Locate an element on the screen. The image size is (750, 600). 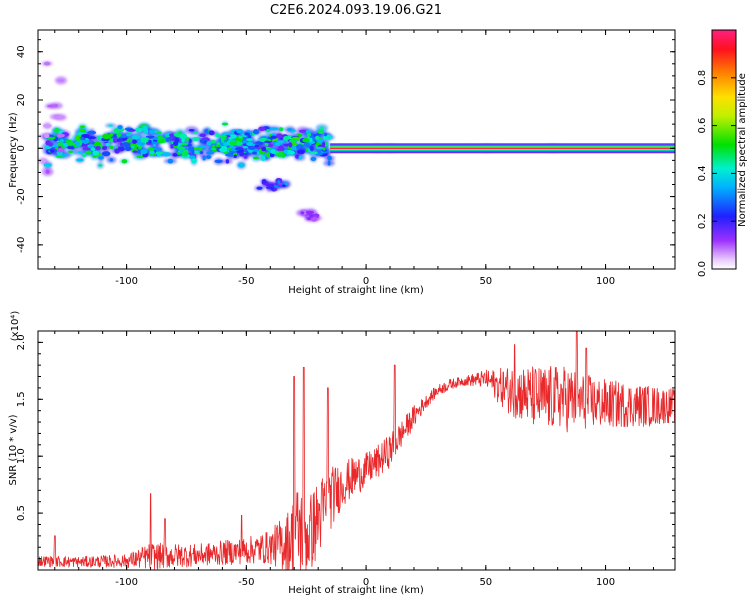
snr-ylabel: SNR (10 * v/v) is located at coordinates (13, 449).